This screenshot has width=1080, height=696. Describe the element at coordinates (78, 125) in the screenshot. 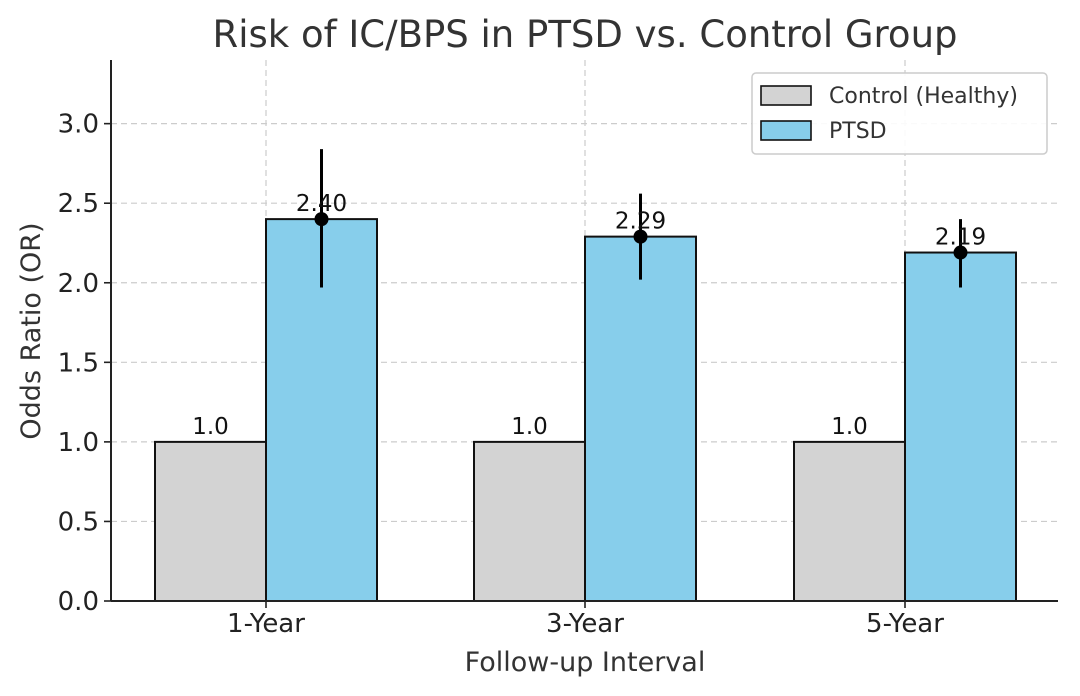

I see `y-tick-label: 3.0` at that location.